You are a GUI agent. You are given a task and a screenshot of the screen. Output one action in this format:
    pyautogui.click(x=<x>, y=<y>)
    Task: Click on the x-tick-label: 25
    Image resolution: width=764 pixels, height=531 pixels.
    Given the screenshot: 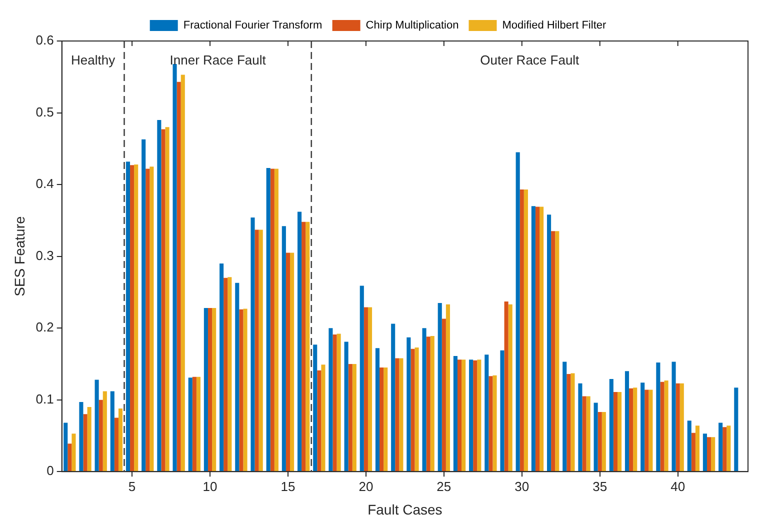 What is the action you would take?
    pyautogui.click(x=444, y=486)
    